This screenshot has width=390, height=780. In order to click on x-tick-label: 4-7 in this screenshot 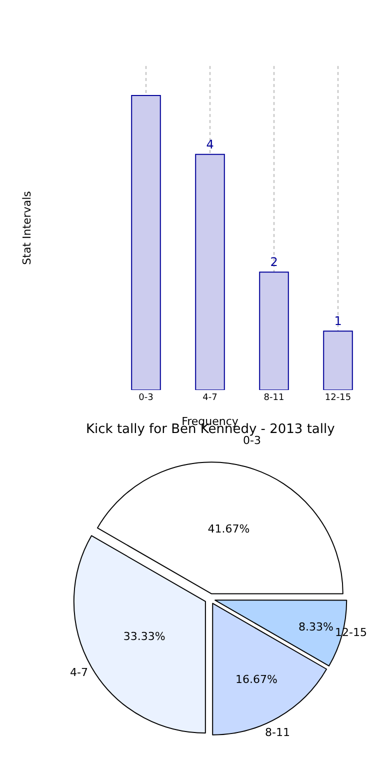, I will do `click(210, 398)`.